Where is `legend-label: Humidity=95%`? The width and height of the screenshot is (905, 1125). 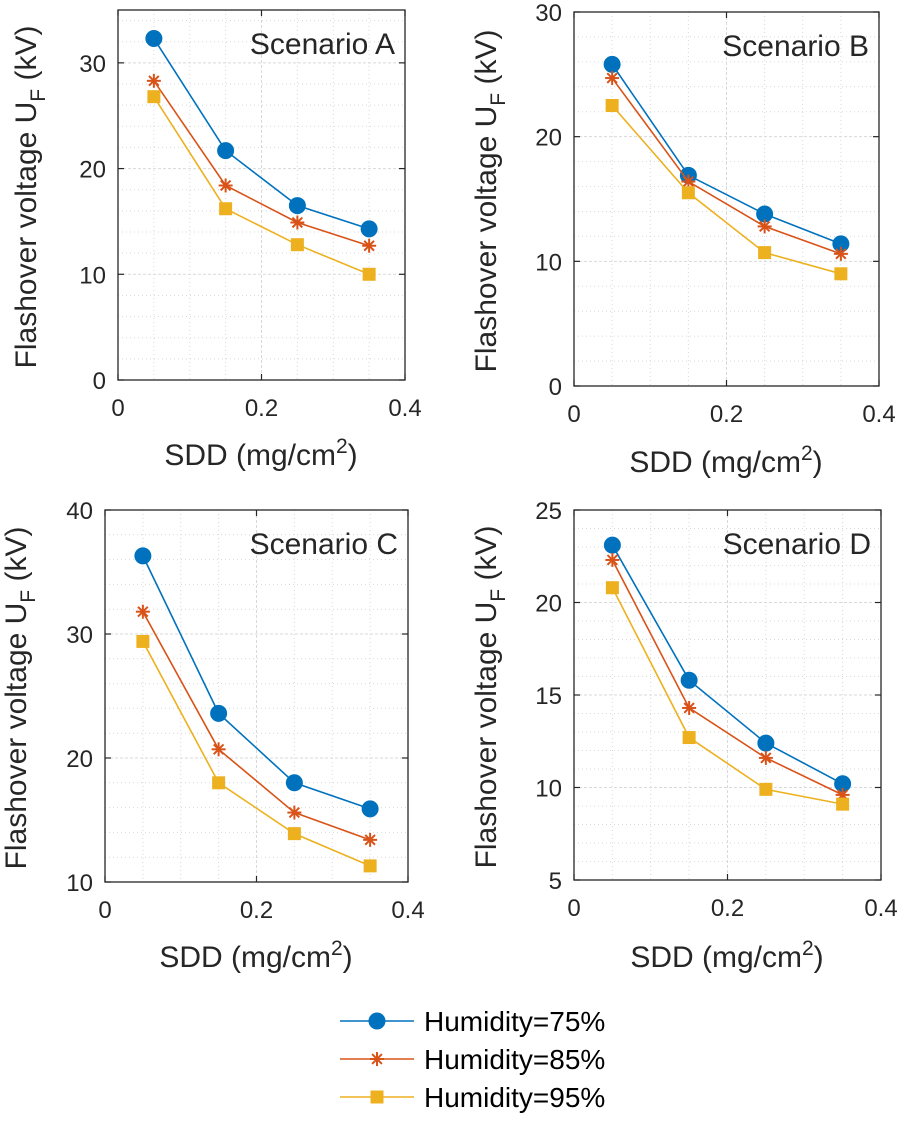 legend-label: Humidity=95% is located at coordinates (514, 1097).